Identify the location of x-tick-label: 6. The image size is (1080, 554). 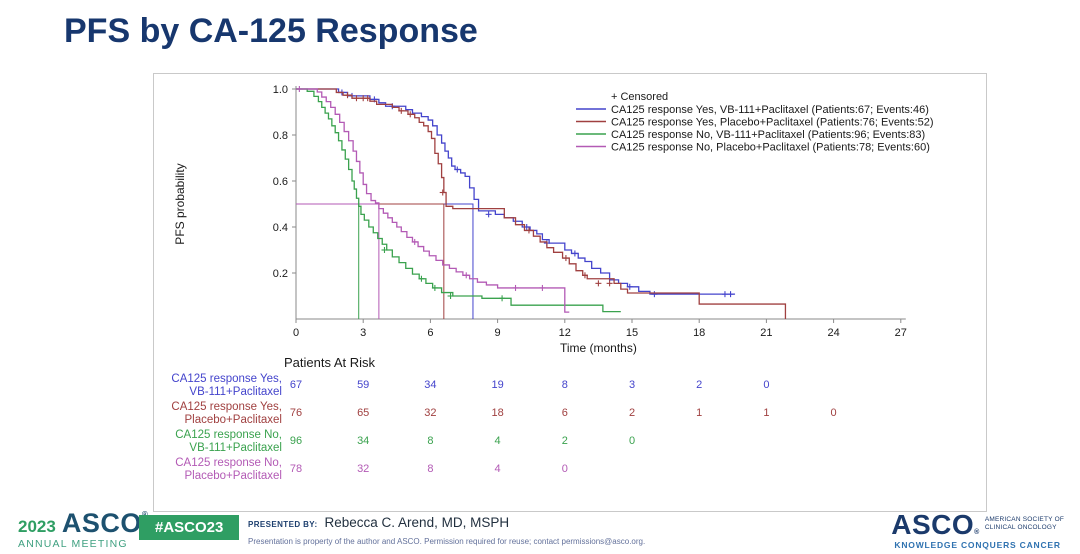
(430, 333).